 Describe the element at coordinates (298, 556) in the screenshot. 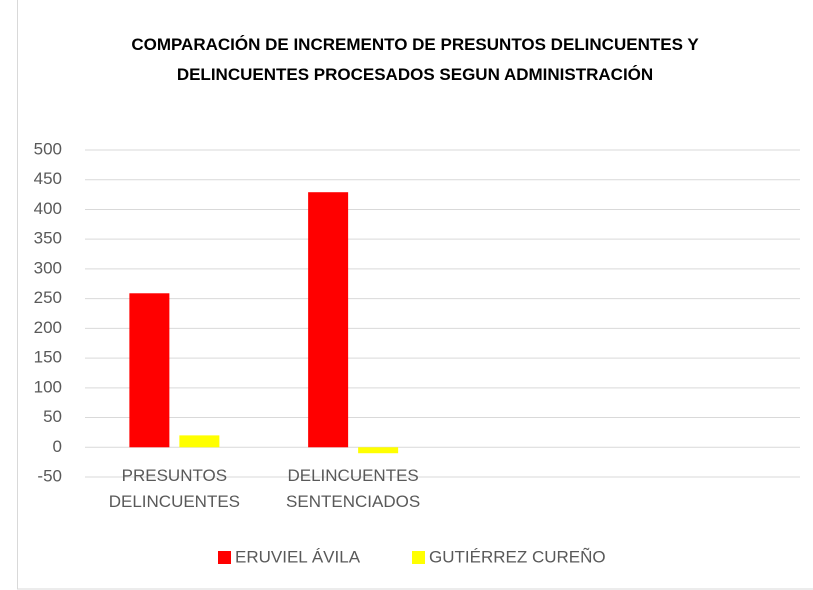

I see `legend-label: ERUVIEL ÁVILA` at that location.